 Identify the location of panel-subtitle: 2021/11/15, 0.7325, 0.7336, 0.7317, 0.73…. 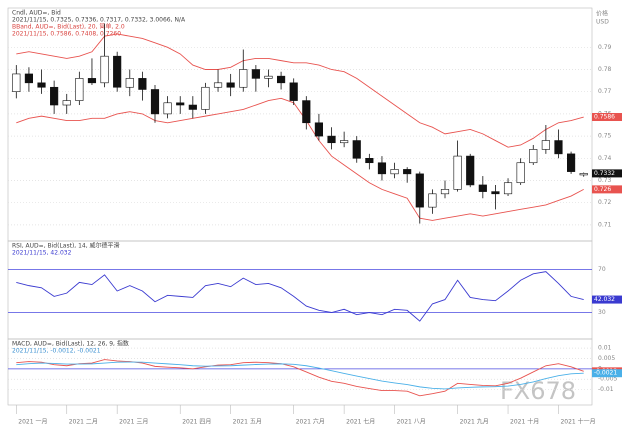
(99, 20).